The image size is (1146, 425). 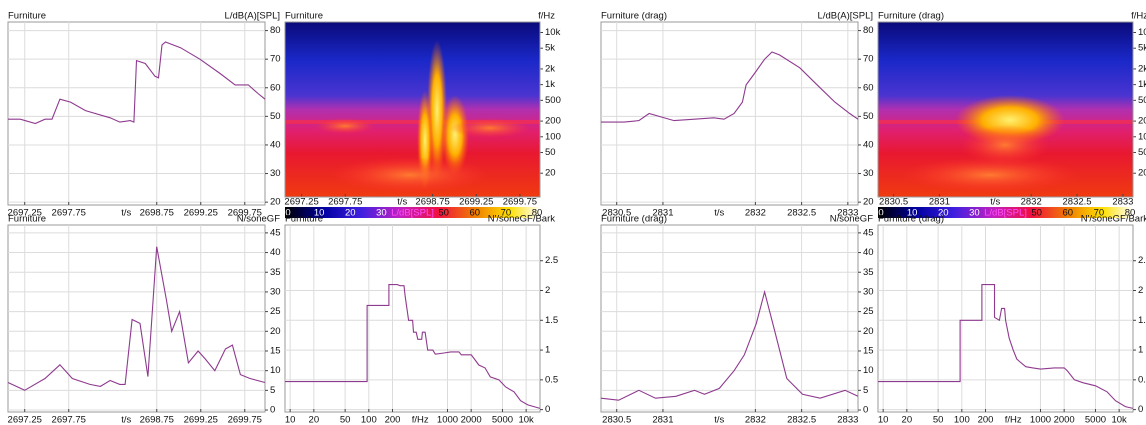 What do you see at coordinates (1138, 16) in the screenshot?
I see `y-axis-label: f/Hz` at bounding box center [1138, 16].